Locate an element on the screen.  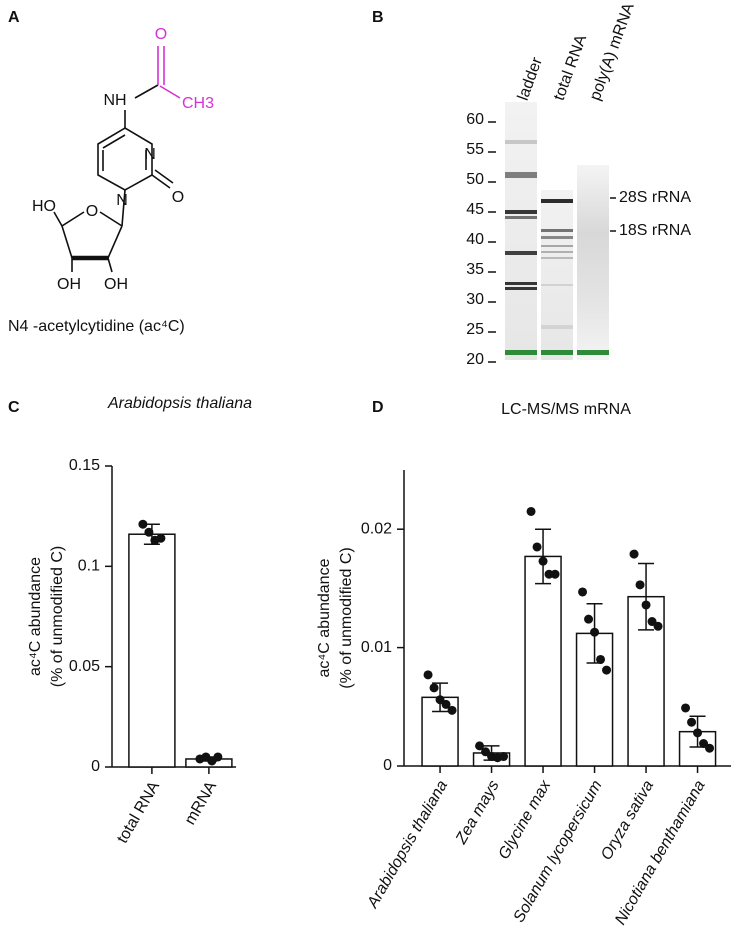
chart-title: Arabidopsis thaliana is located at coordinates (179, 403).